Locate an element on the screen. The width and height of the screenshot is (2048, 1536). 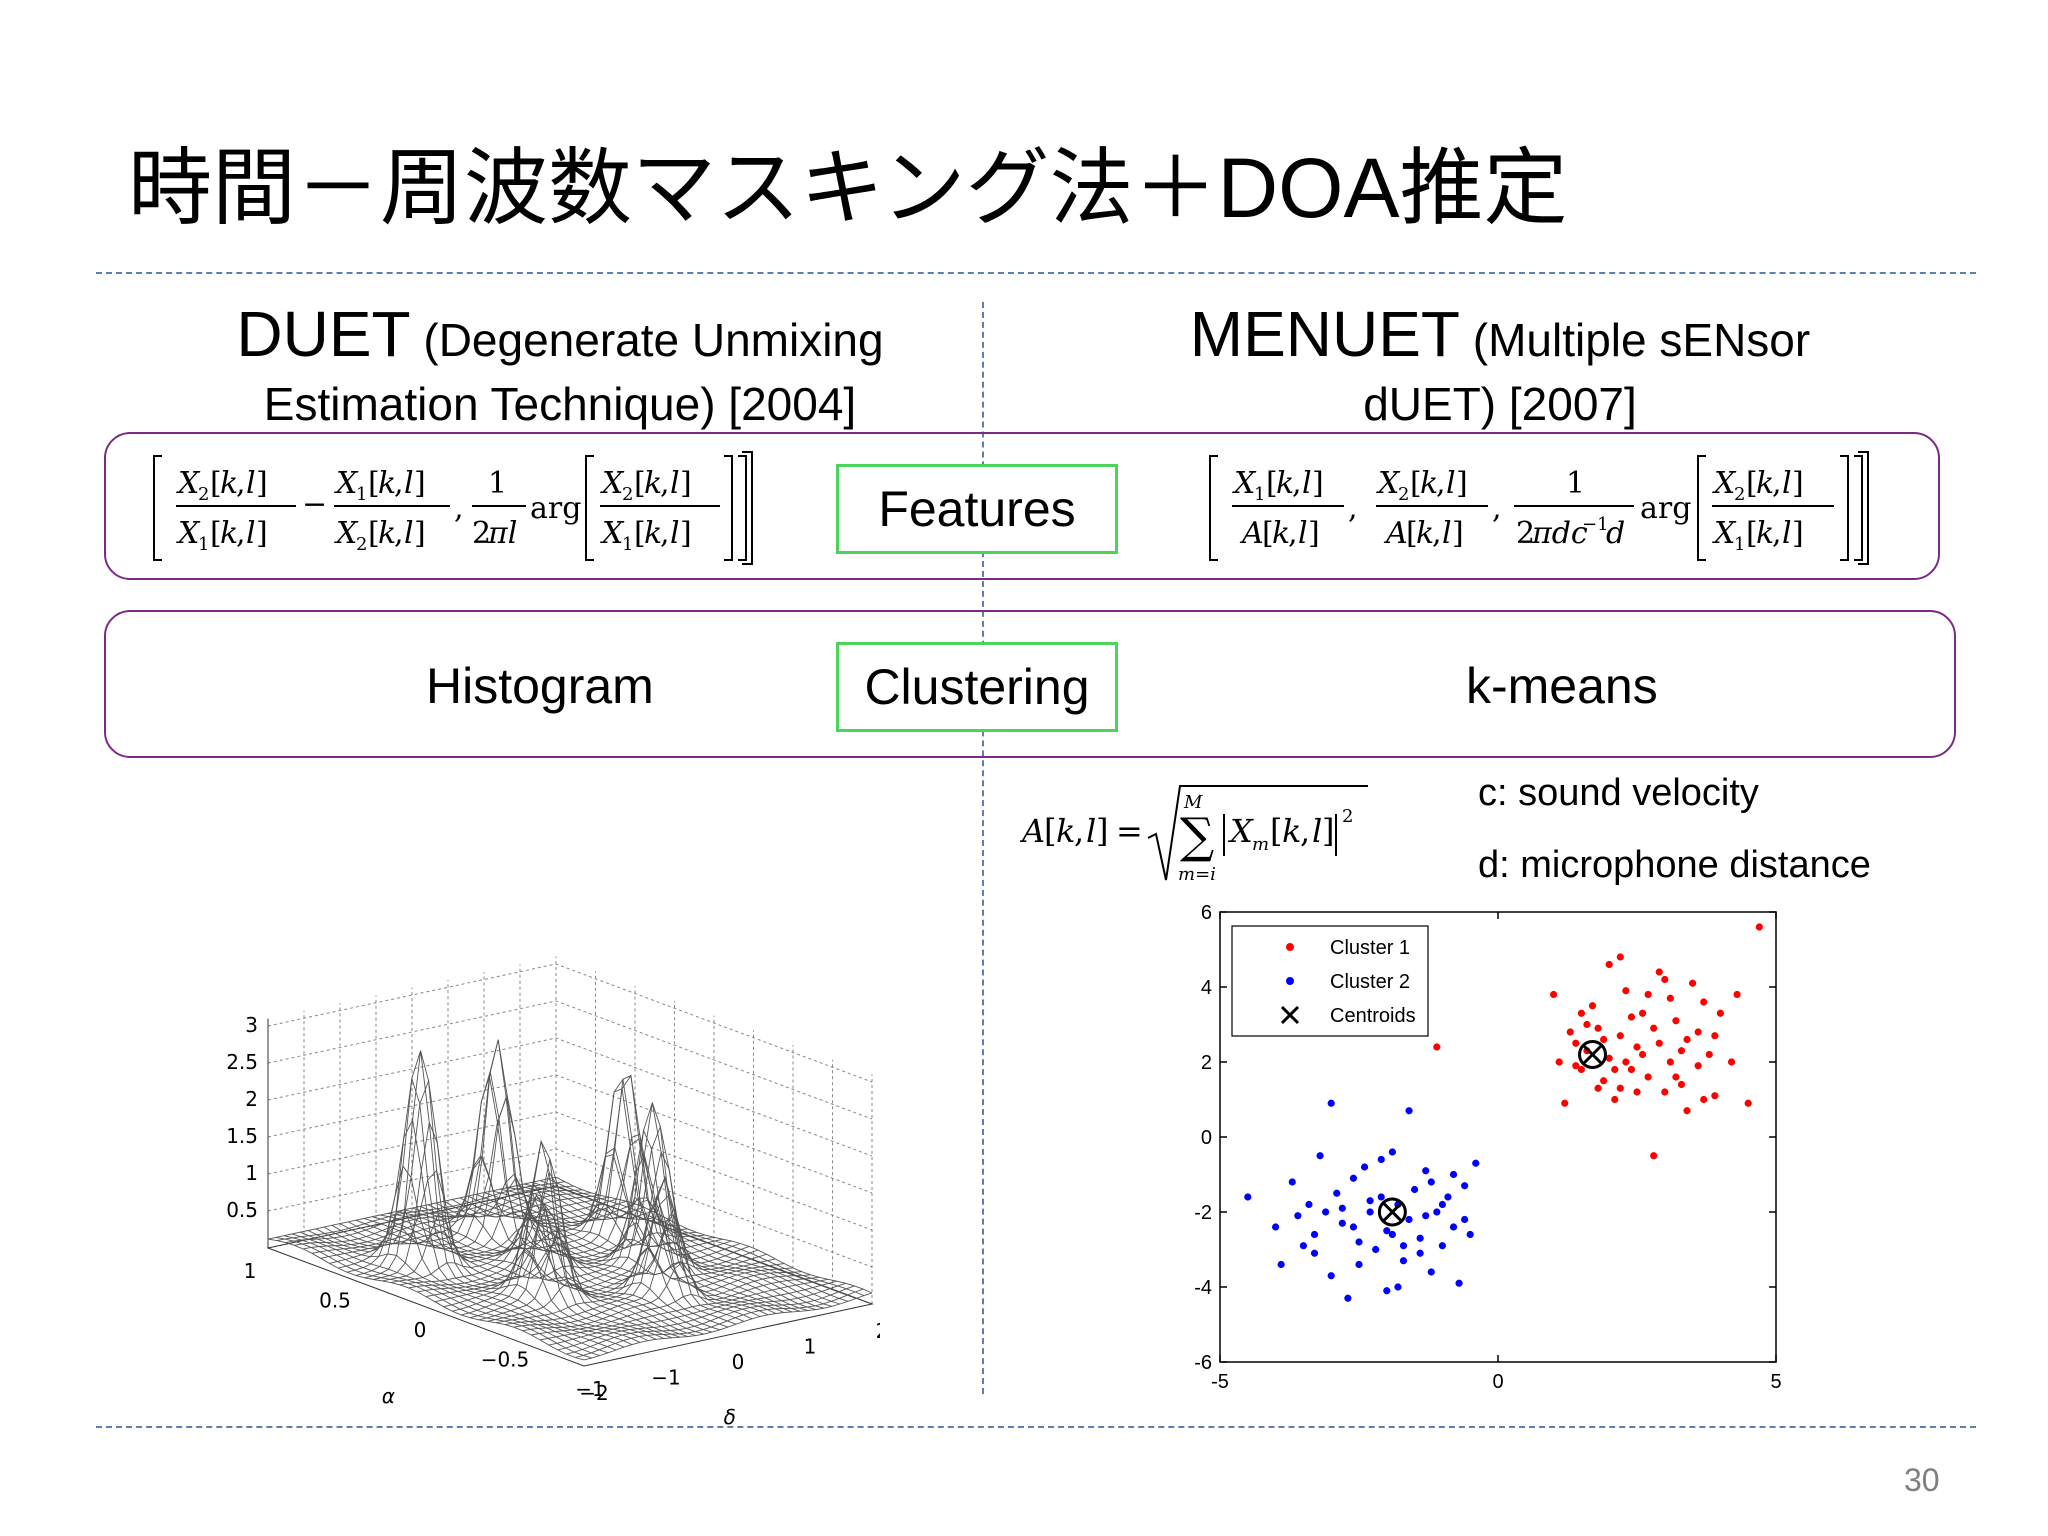
features-row is located at coordinates (1022, 506).